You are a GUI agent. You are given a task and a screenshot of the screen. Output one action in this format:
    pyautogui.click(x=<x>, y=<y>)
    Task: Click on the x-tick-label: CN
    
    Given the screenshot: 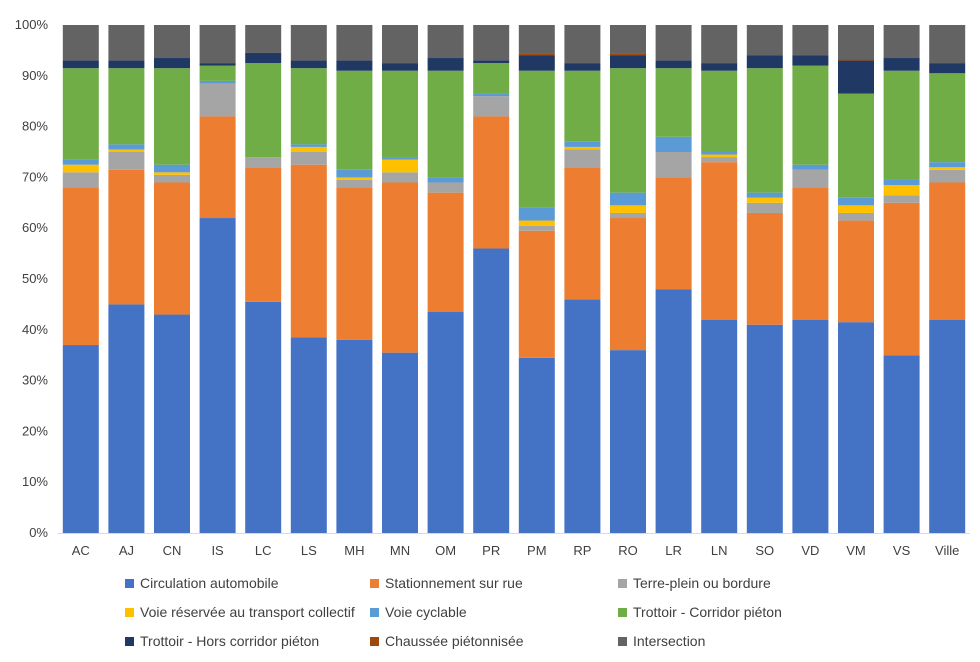 What is the action you would take?
    pyautogui.click(x=172, y=550)
    